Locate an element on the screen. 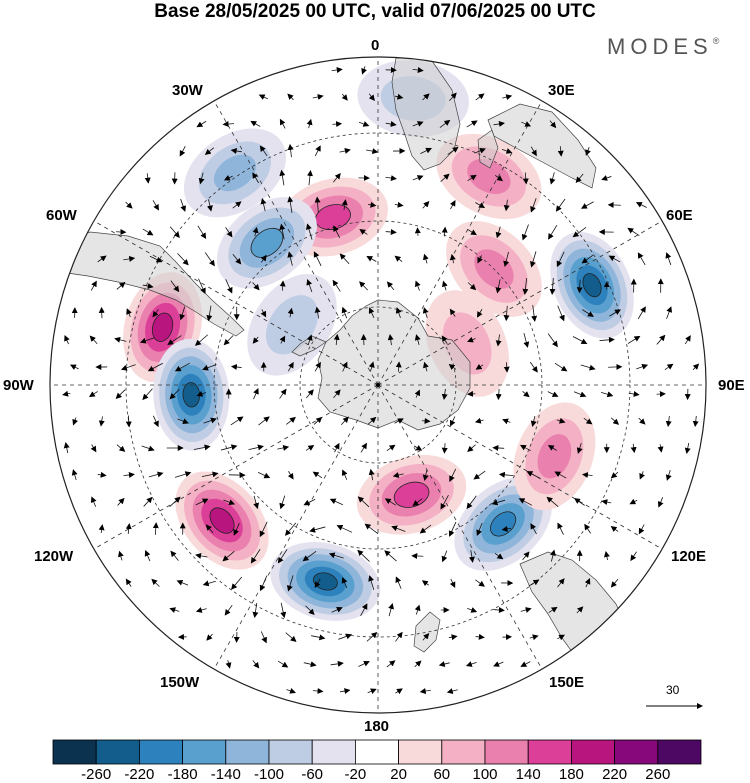 The height and width of the screenshot is (783, 750). colorbar-tick-label: 180 is located at coordinates (571, 774).